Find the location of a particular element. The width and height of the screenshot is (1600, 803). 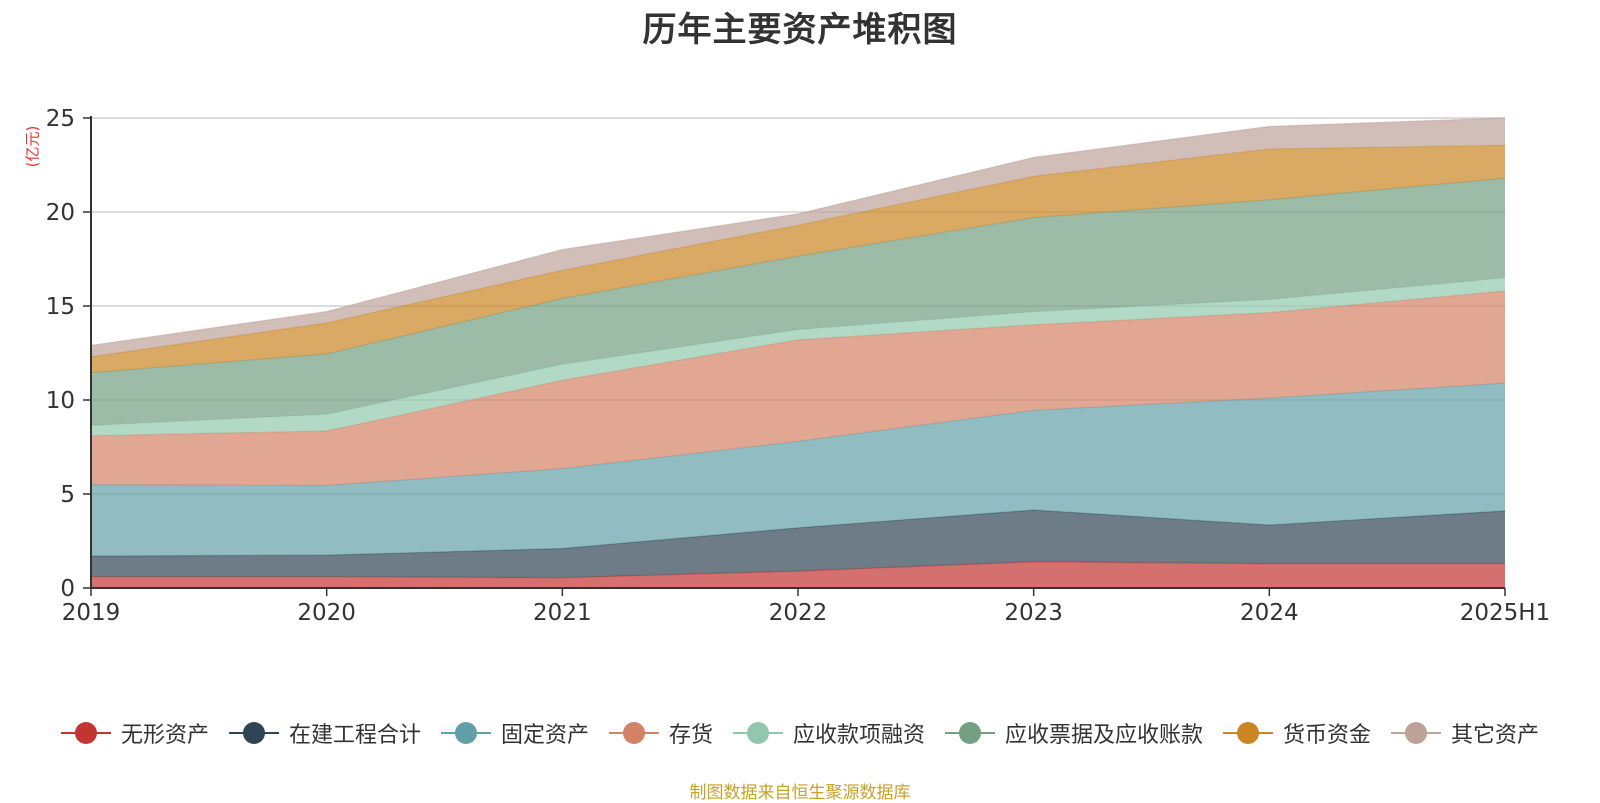

x-tick-label: 2024 is located at coordinates (1269, 613).